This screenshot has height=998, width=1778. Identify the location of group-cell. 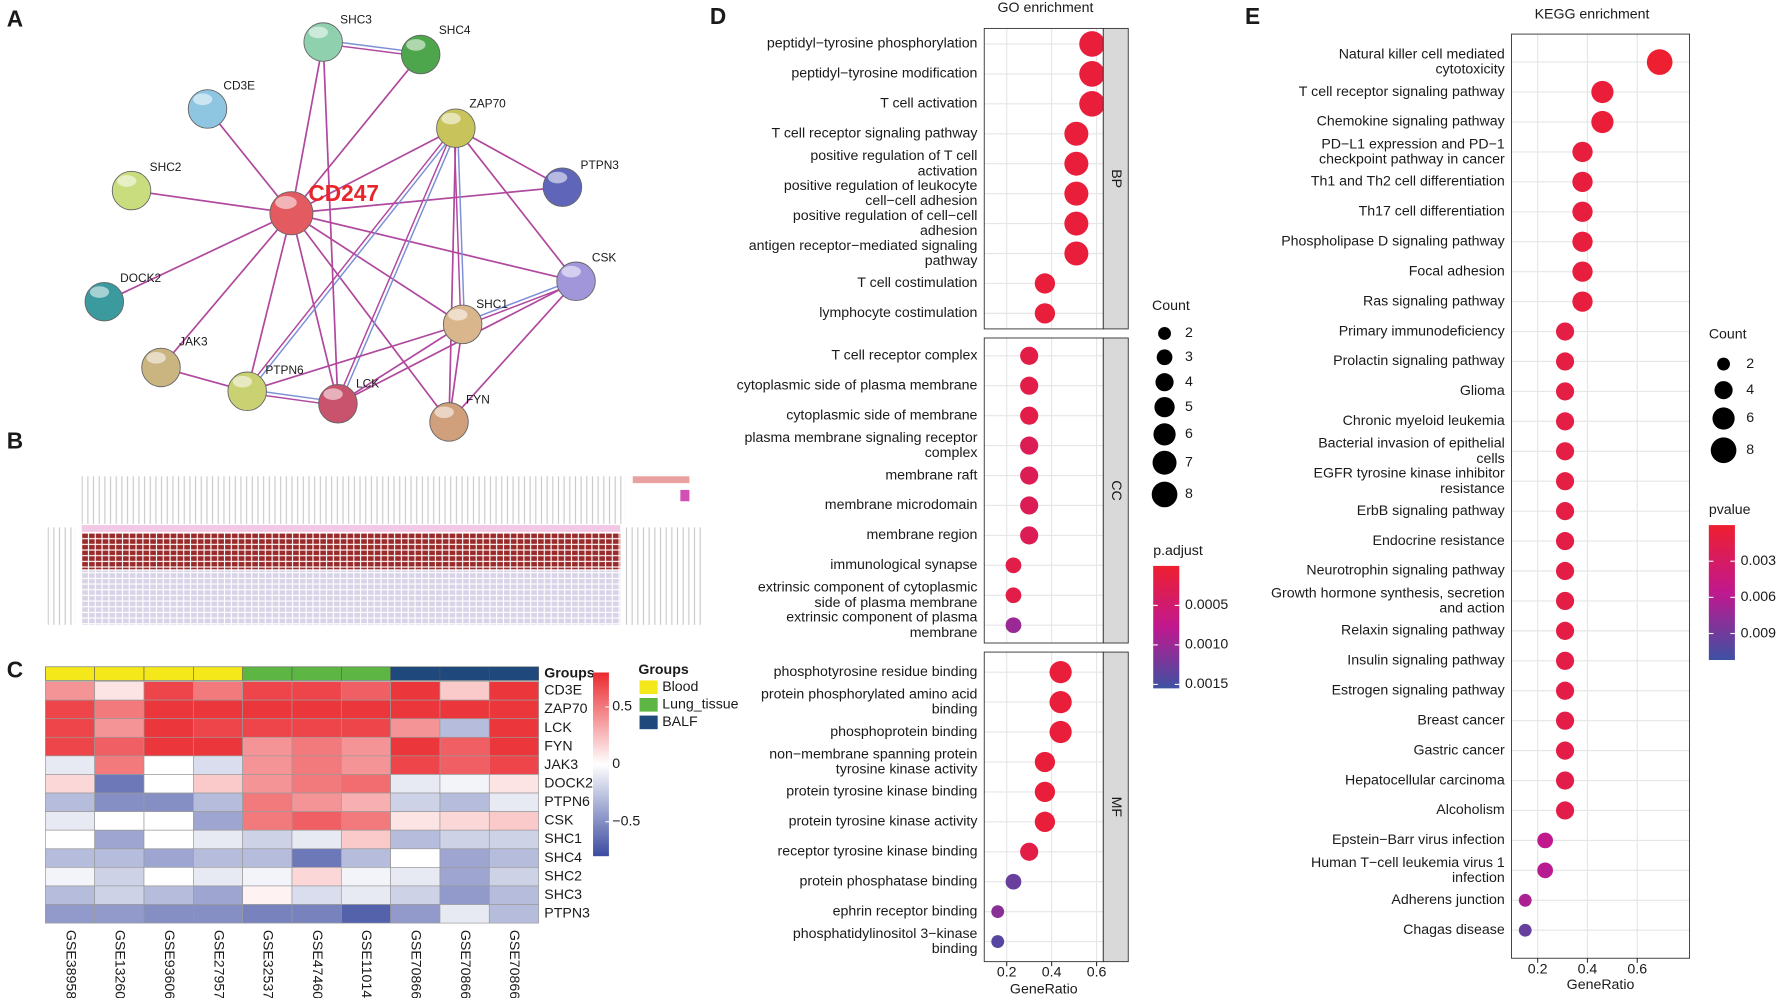
(218, 673).